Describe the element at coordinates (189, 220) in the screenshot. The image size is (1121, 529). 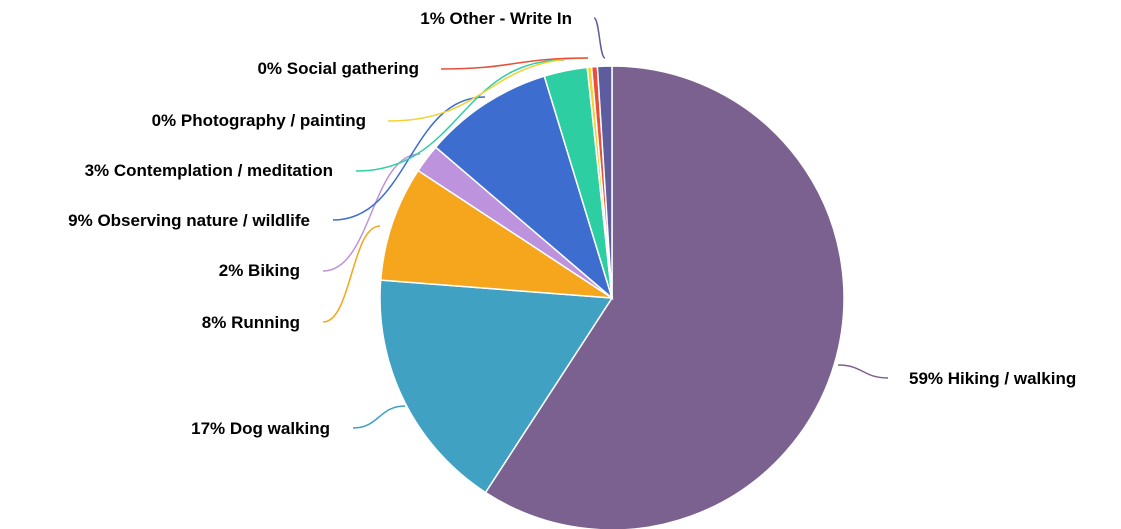
I see `slice-label-5: 9% Observing nature / wildlife` at that location.